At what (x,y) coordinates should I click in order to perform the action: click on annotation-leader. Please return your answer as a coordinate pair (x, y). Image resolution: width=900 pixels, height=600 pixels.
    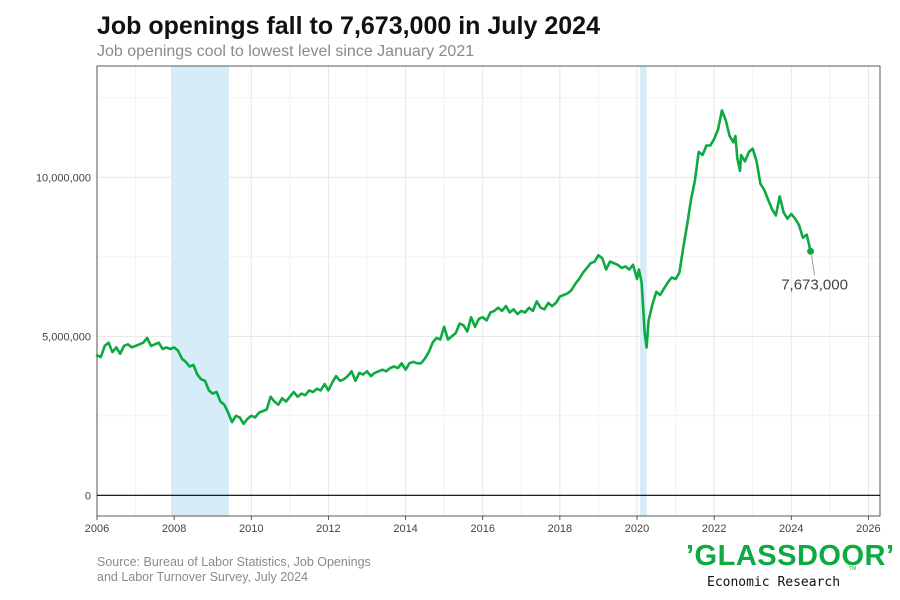
    Looking at the image, I should click on (813, 265).